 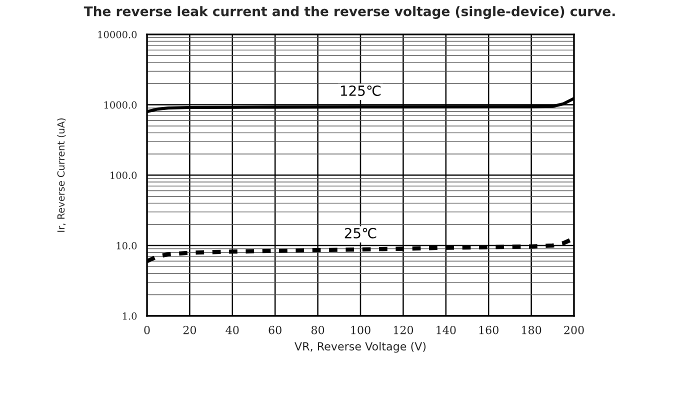 I want to click on x-tick-label: 100, so click(x=360, y=330).